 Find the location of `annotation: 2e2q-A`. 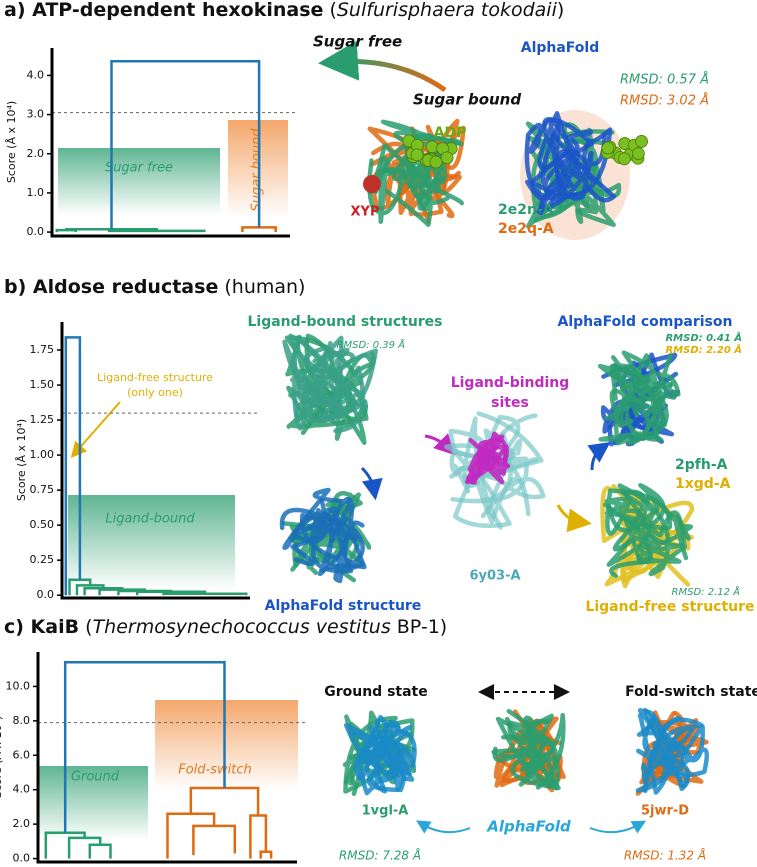

annotation: 2e2q-A is located at coordinates (526, 229).